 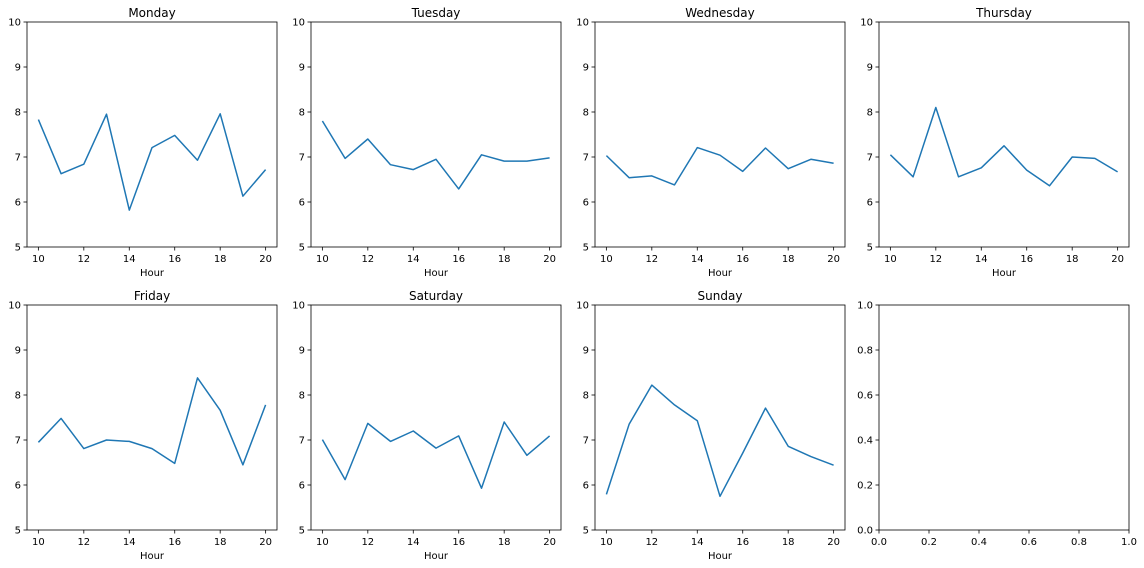 I want to click on y-tick-label: 0.2, so click(x=865, y=486).